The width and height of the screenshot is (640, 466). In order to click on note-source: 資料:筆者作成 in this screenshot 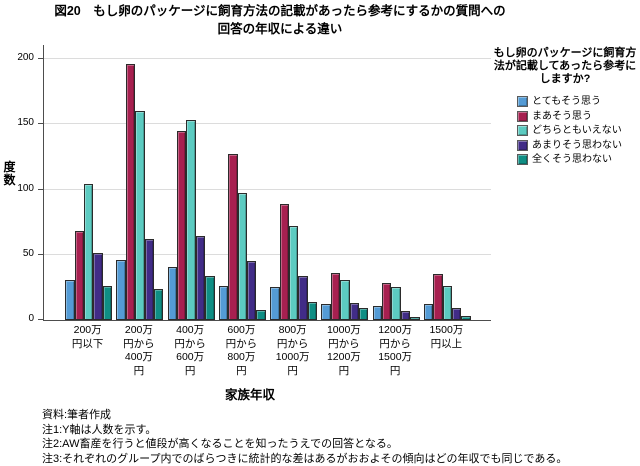, I will do `click(77, 415)`.